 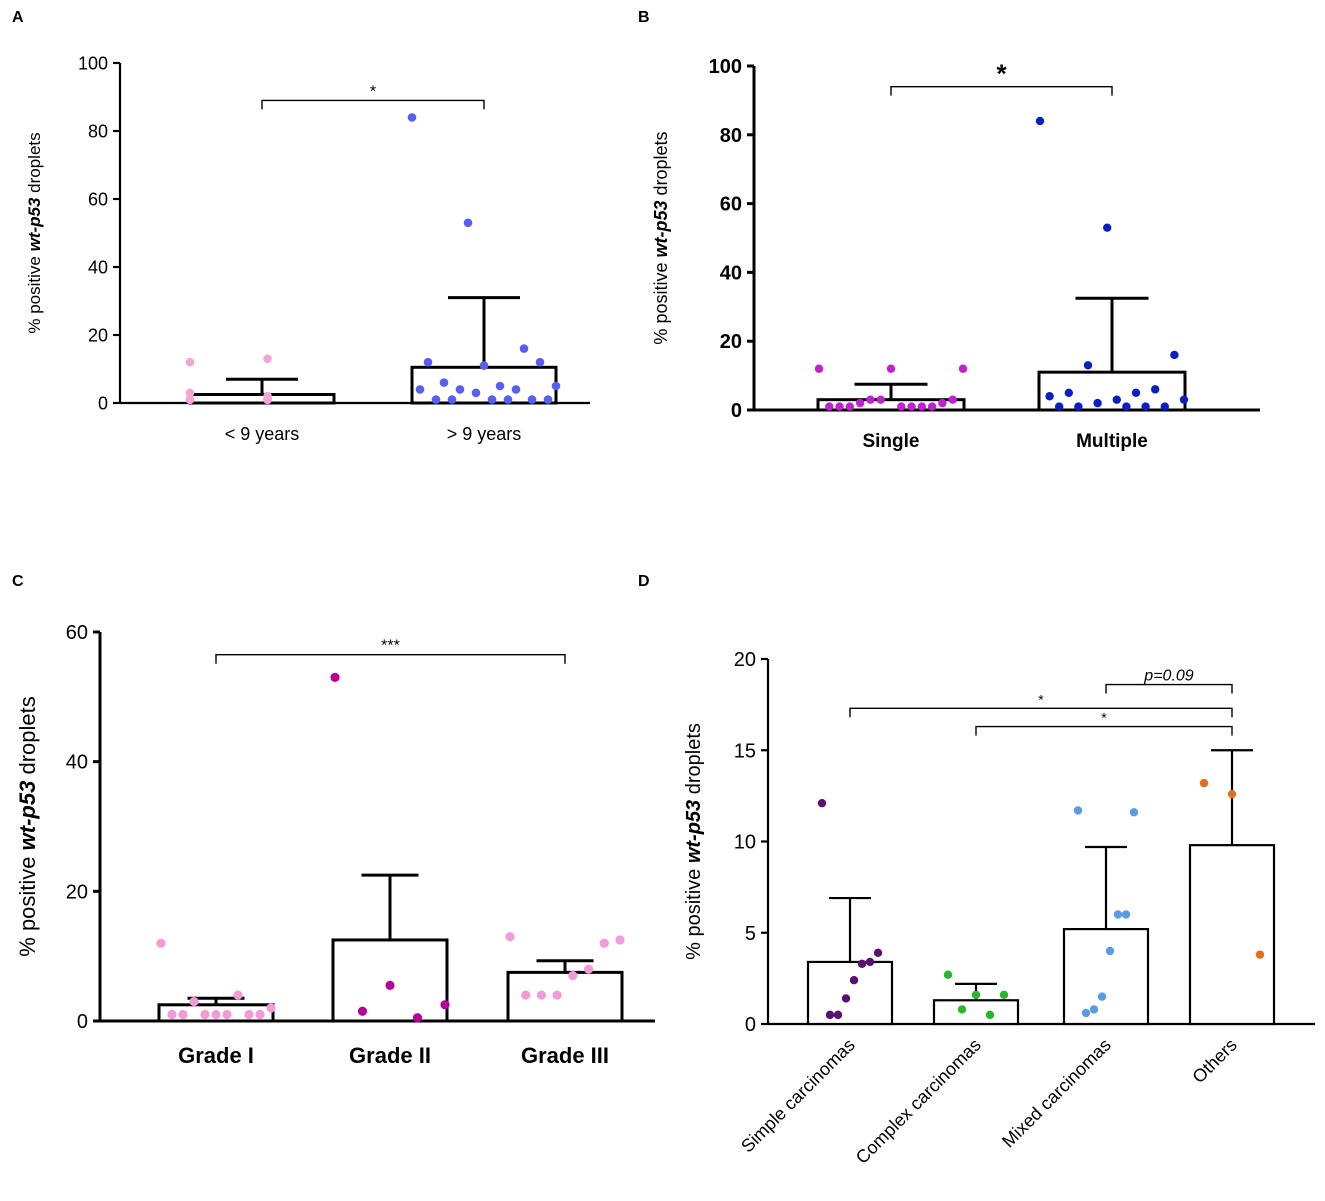 What do you see at coordinates (731, 273) in the screenshot?
I see `panel-b-y-tick-label: 40` at bounding box center [731, 273].